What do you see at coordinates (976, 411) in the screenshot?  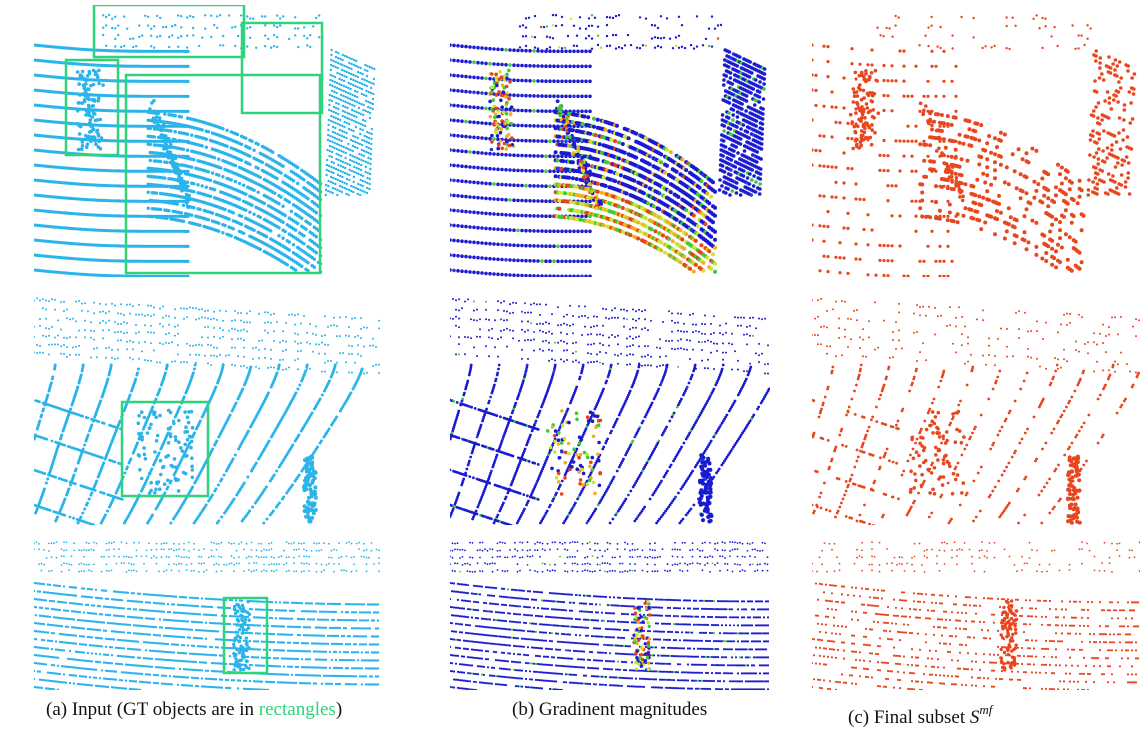 I see `pointcloud-row2-subset` at bounding box center [976, 411].